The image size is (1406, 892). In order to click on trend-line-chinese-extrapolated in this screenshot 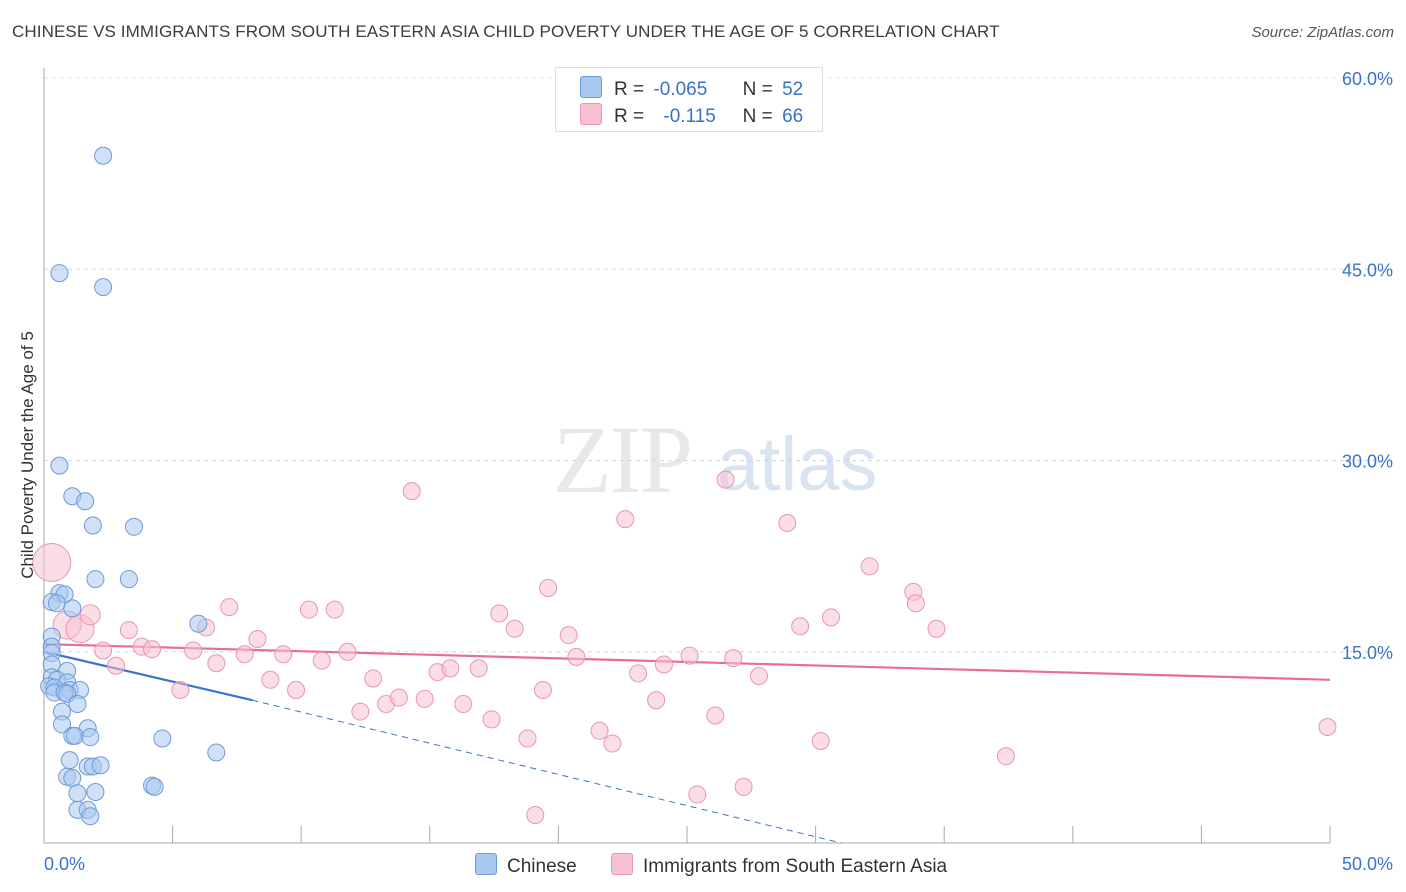, I will do `click(547, 771)`.